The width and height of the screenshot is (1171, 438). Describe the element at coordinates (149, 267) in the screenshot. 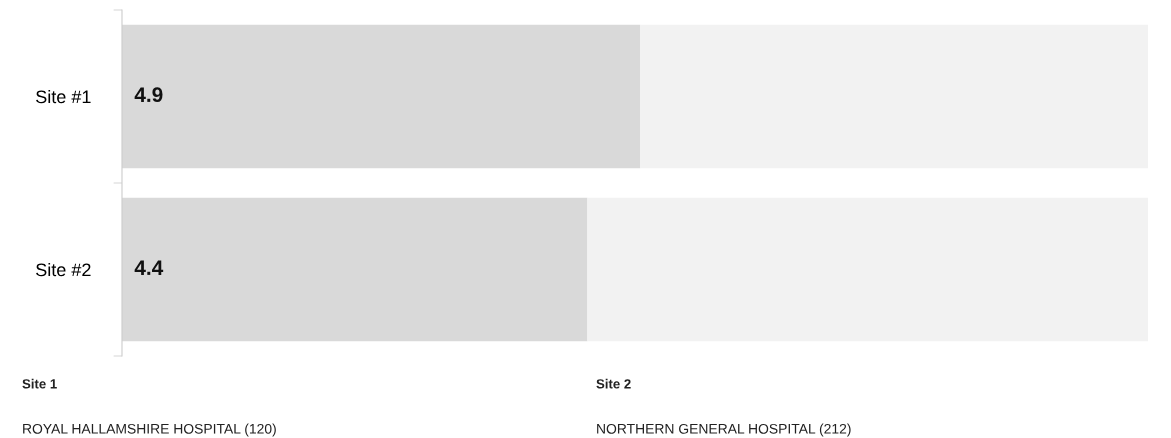

I see `data-label: 4.4` at that location.